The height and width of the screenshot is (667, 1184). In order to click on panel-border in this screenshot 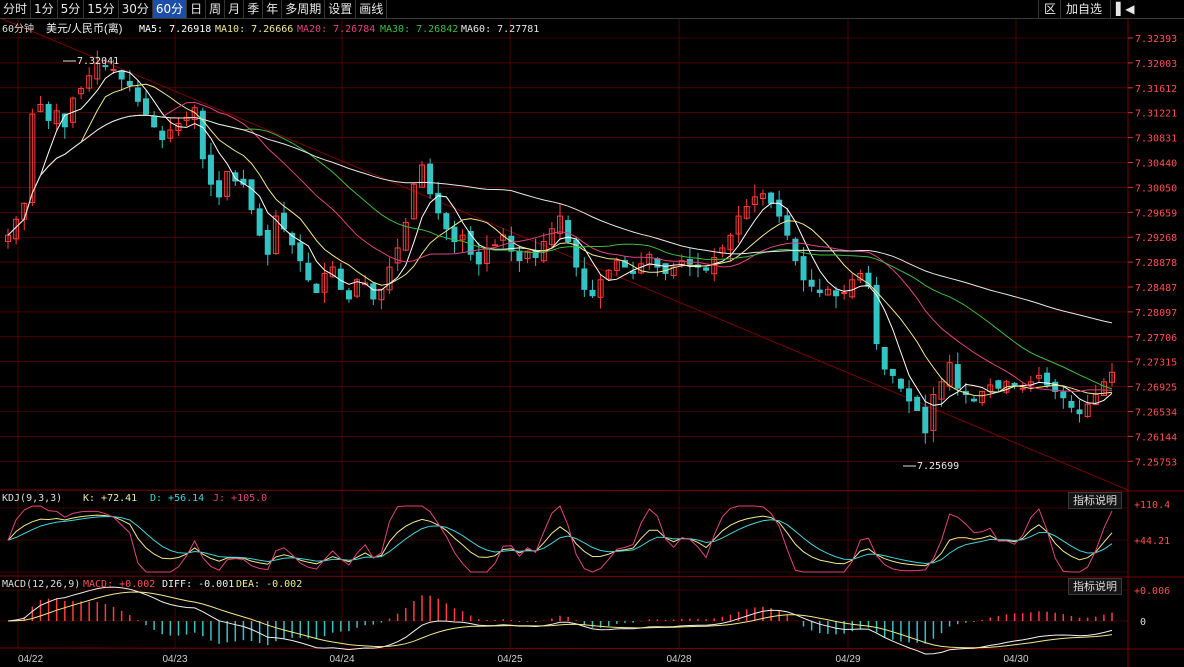, I will do `click(592, 648)`.